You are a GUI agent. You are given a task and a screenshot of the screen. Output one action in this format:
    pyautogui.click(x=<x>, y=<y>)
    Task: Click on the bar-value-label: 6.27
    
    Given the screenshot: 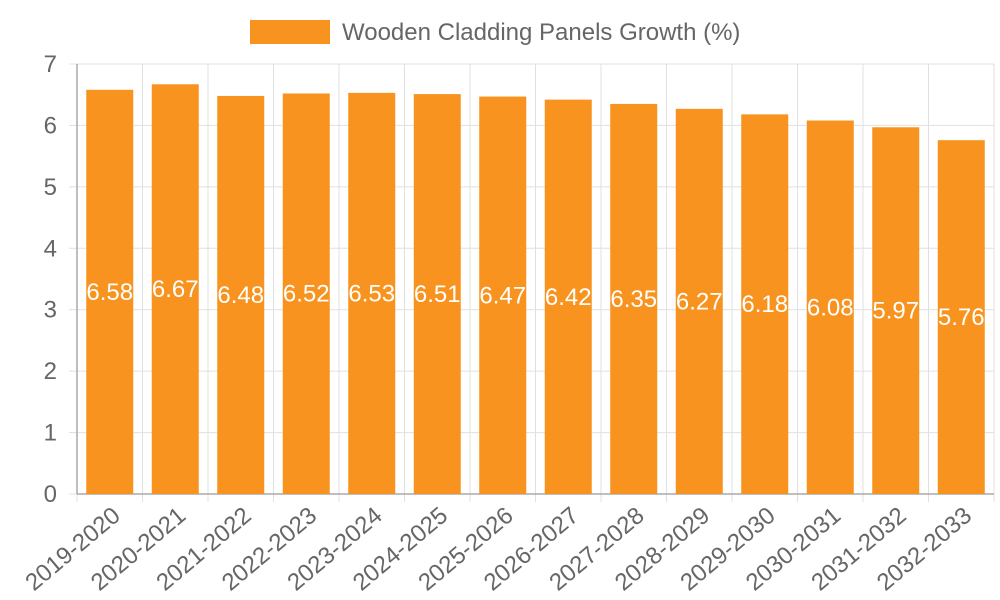 What is the action you would take?
    pyautogui.click(x=699, y=301)
    